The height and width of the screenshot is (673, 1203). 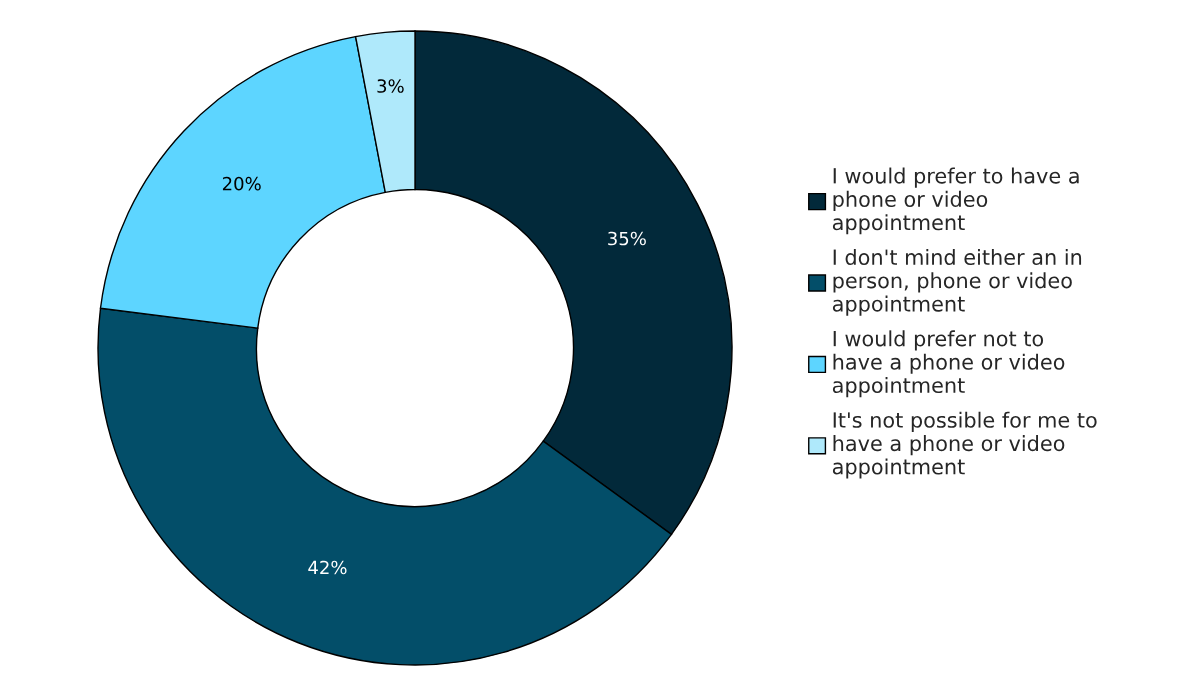 I want to click on legend-label: I would prefer to have a phone or video appointment, so click(x=955, y=201).